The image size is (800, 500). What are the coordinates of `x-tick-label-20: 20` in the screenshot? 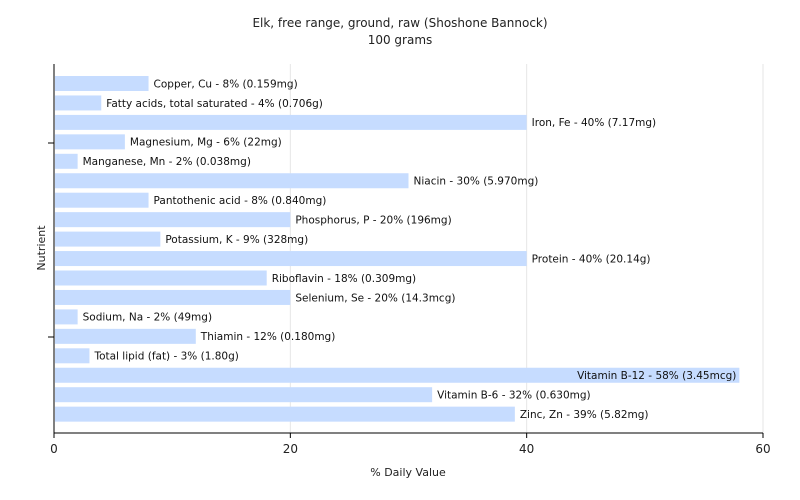 It's located at (290, 449).